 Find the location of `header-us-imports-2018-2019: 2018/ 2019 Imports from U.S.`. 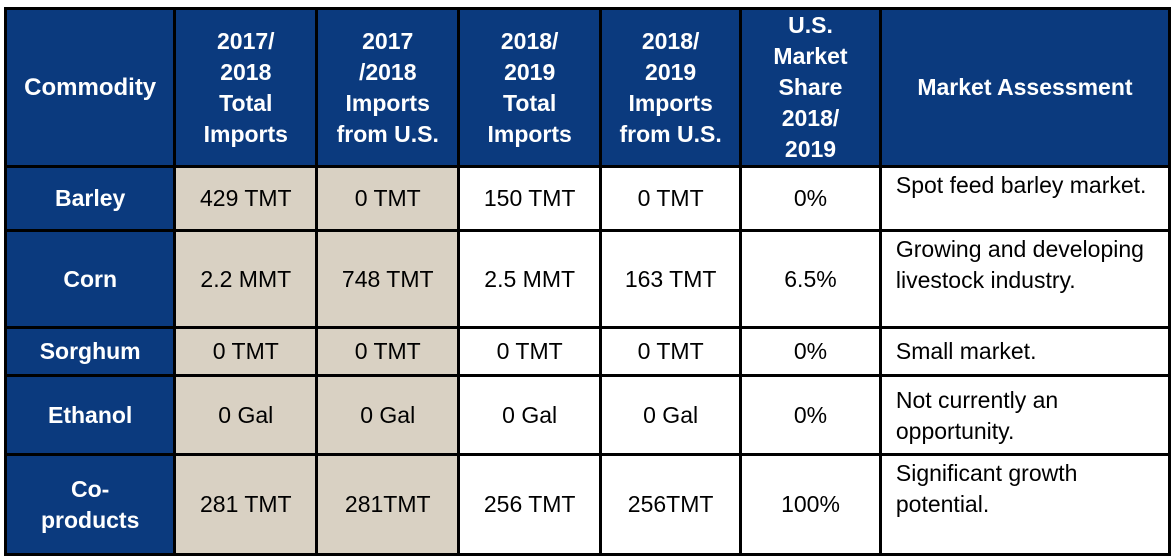

header-us-imports-2018-2019: 2018/ 2019 Imports from U.S. is located at coordinates (671, 87).